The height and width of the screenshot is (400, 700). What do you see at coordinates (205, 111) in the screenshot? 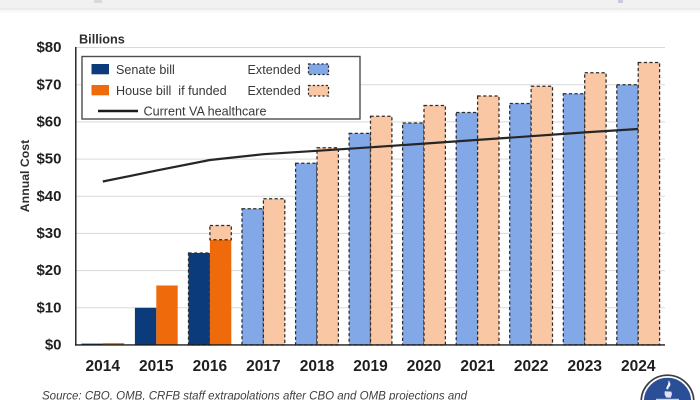
I see `svg-text: Current VA healthcare` at bounding box center [205, 111].